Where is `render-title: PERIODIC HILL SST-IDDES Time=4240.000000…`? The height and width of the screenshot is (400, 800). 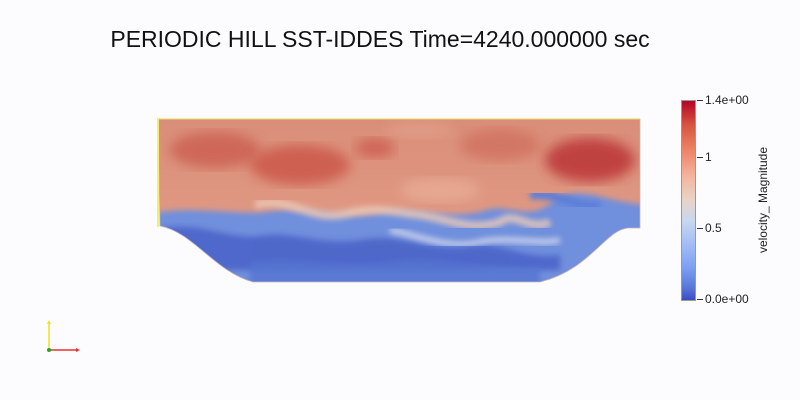
render-title: PERIODIC HILL SST-IDDES Time=4240.000000… is located at coordinates (380, 39).